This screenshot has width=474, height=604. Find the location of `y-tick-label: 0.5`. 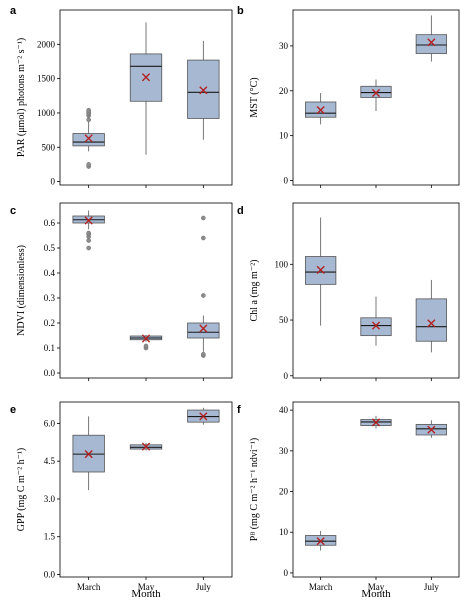

y-tick-label: 0.5 is located at coordinates (50, 248).